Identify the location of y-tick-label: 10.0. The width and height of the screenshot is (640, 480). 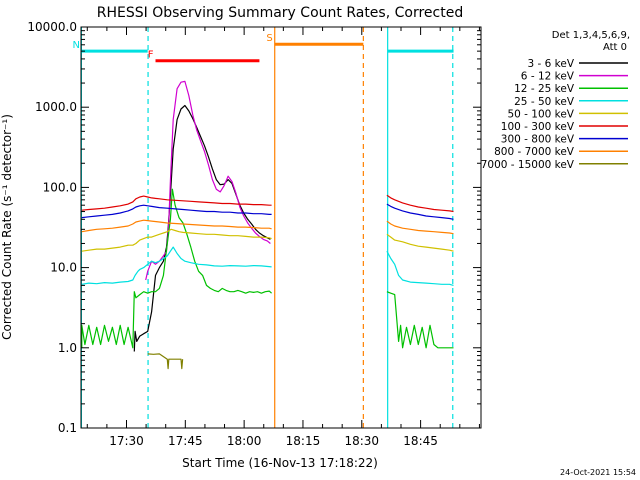
(63, 268).